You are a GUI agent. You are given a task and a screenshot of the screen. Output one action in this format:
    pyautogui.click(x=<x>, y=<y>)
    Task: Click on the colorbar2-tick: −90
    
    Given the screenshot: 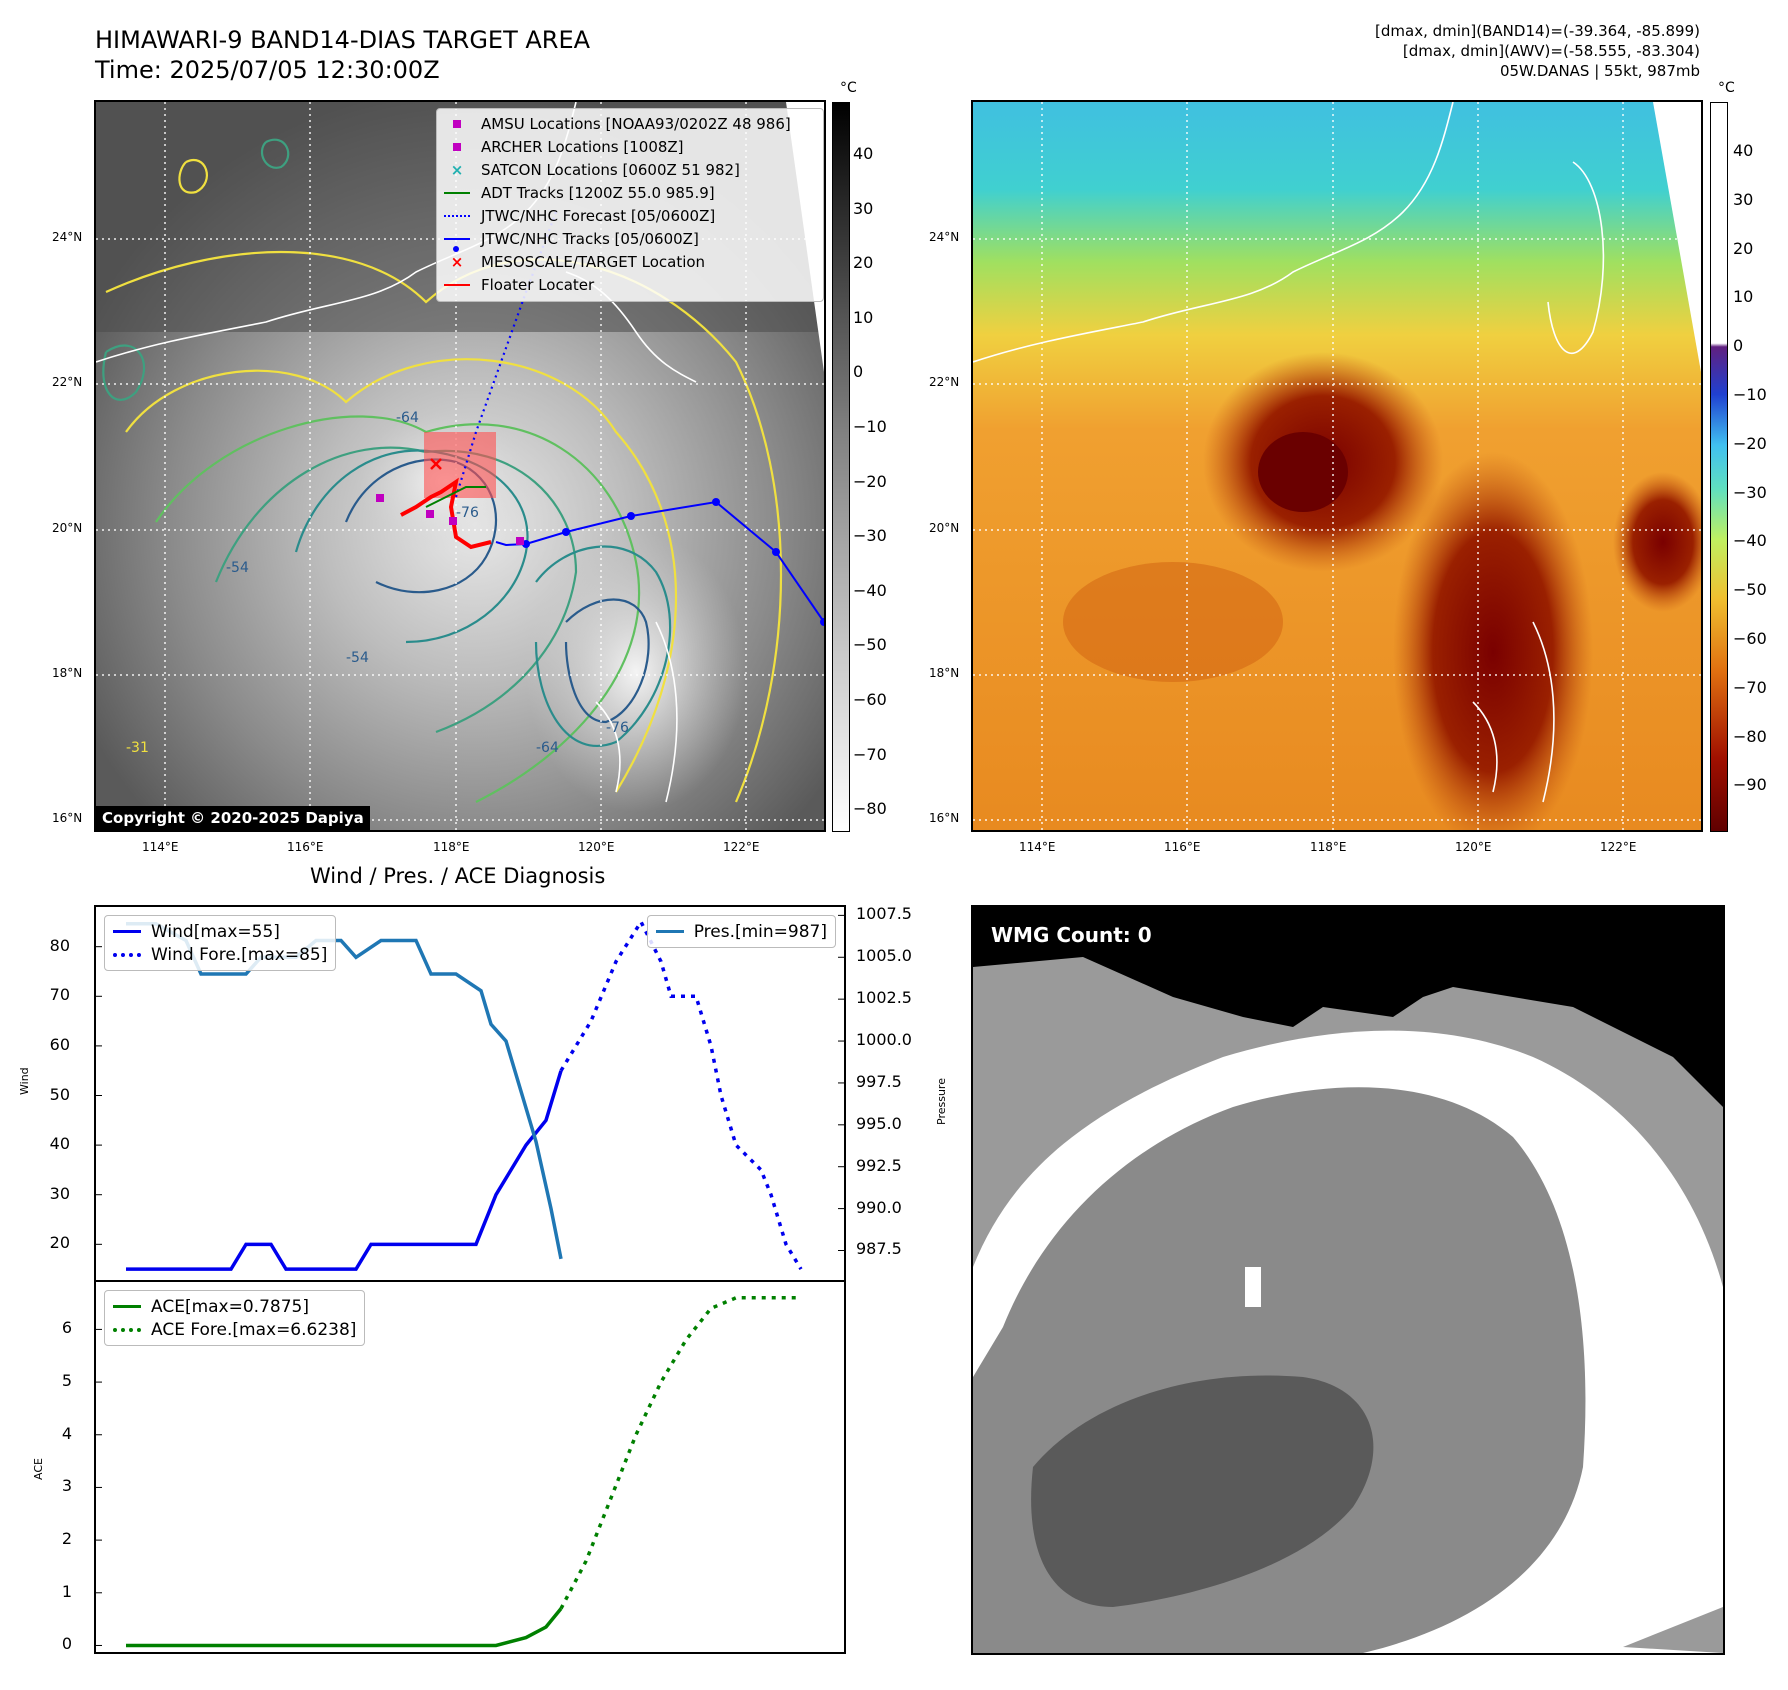 What is the action you would take?
    pyautogui.click(x=1750, y=785)
    